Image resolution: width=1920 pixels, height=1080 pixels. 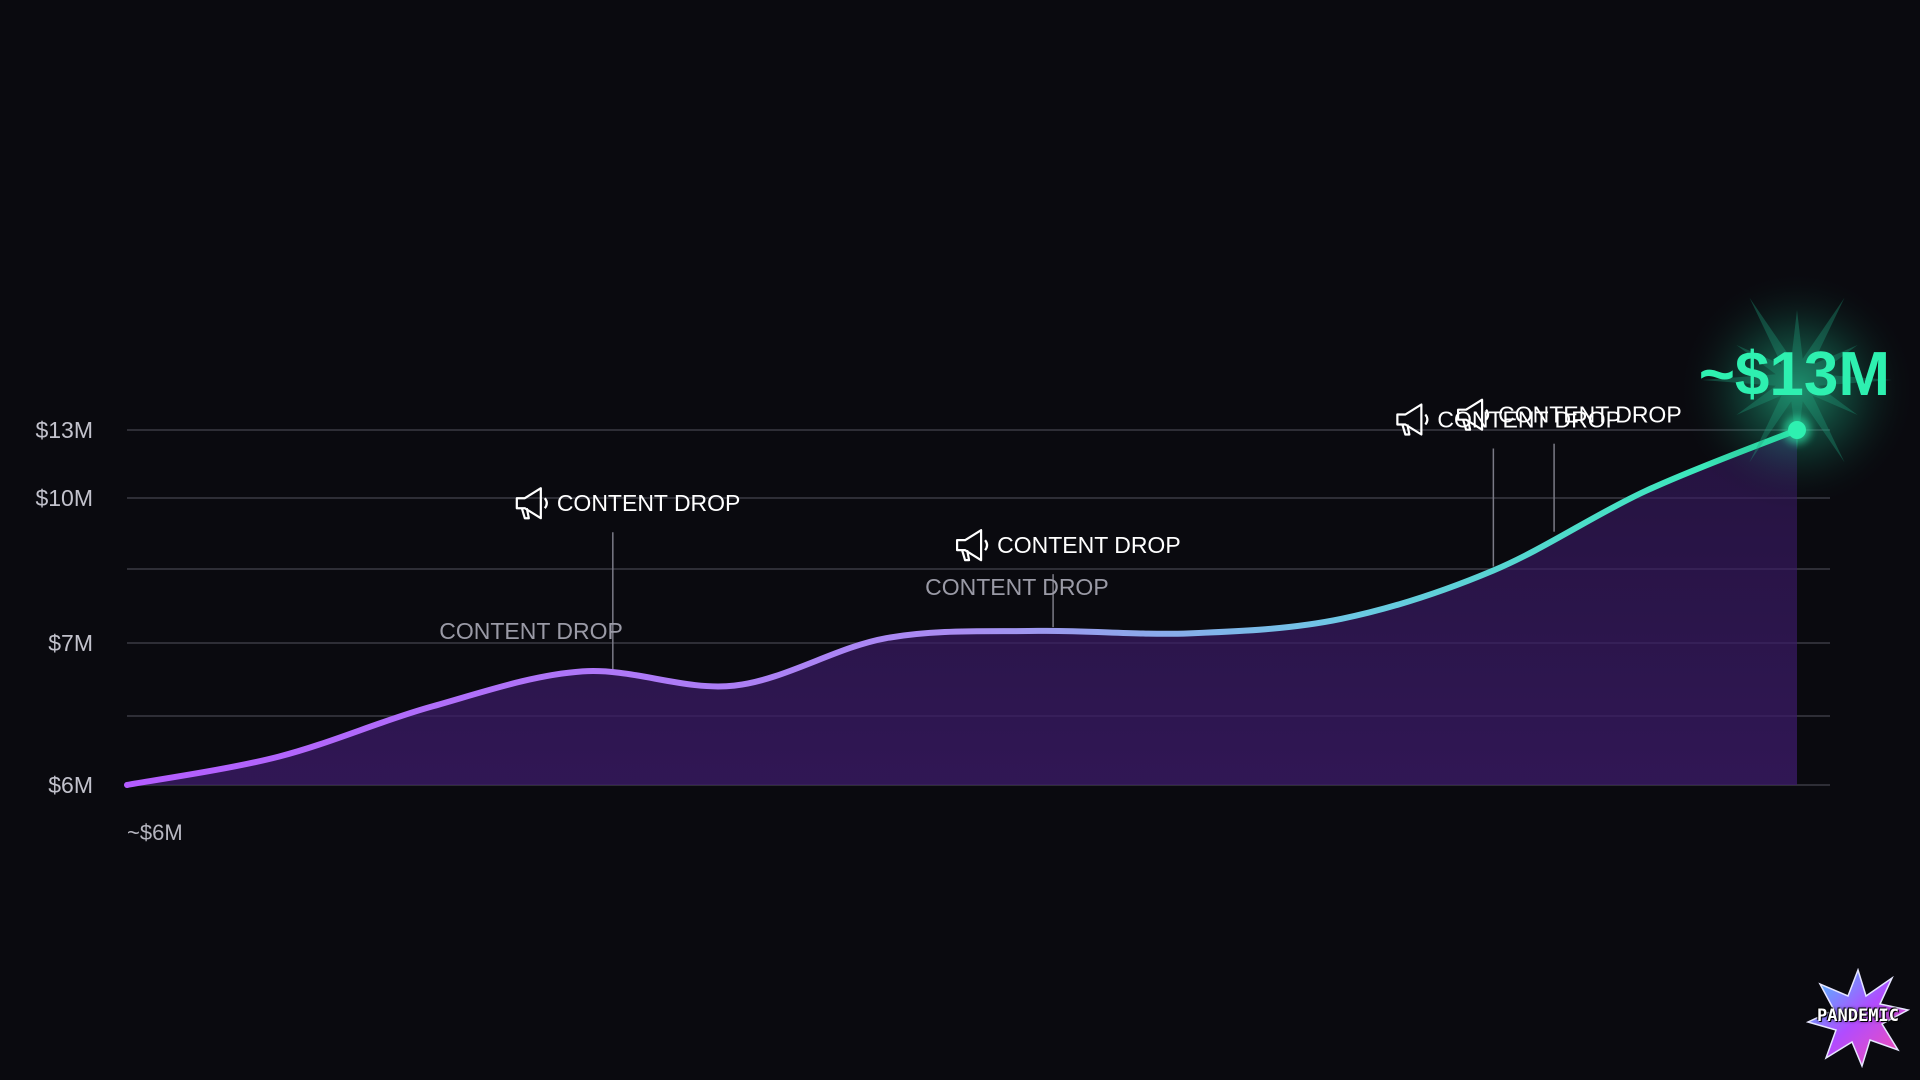 What do you see at coordinates (64, 607) in the screenshot?
I see `y-axis-ticks: $6M $7M $10M $13M` at bounding box center [64, 607].